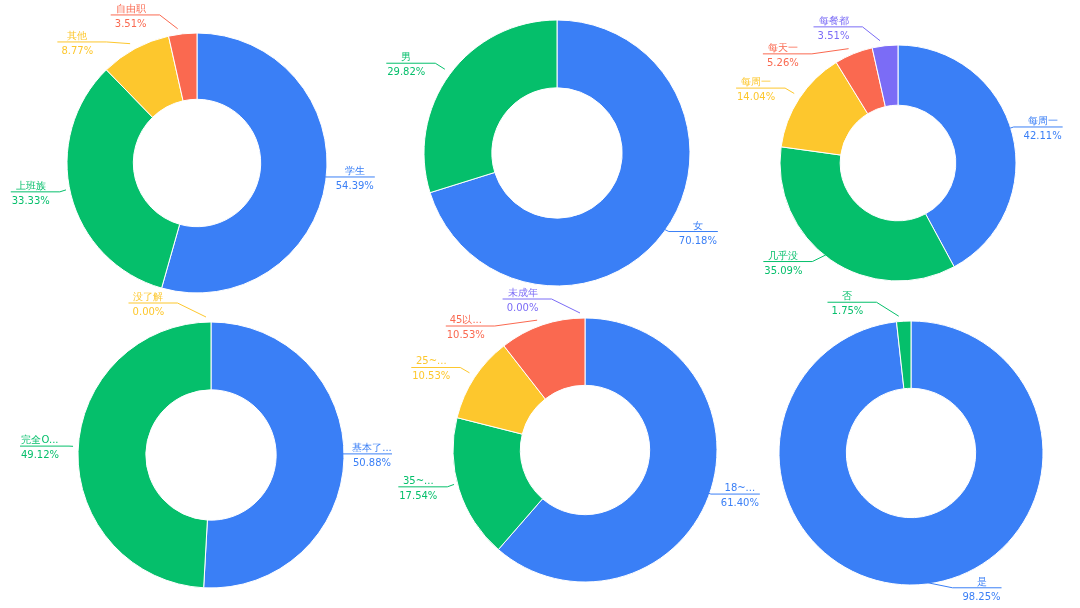 Image resolution: width=1080 pixels, height=608 pixels. Describe the element at coordinates (522, 292) in the screenshot. I see `category-label: 未成年` at that location.